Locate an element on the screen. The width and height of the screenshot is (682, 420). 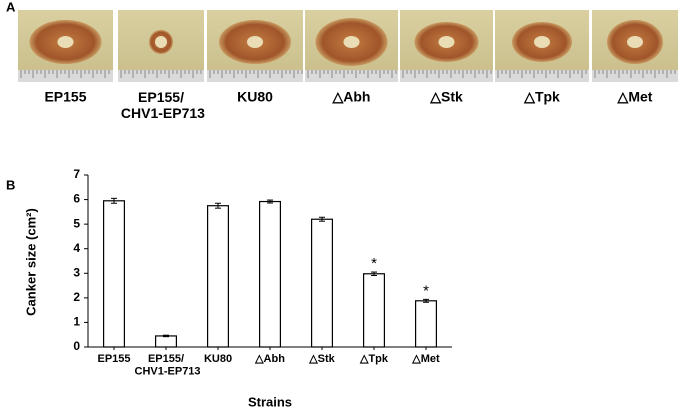
x-tick-label: △Stk is located at coordinates (321, 359).